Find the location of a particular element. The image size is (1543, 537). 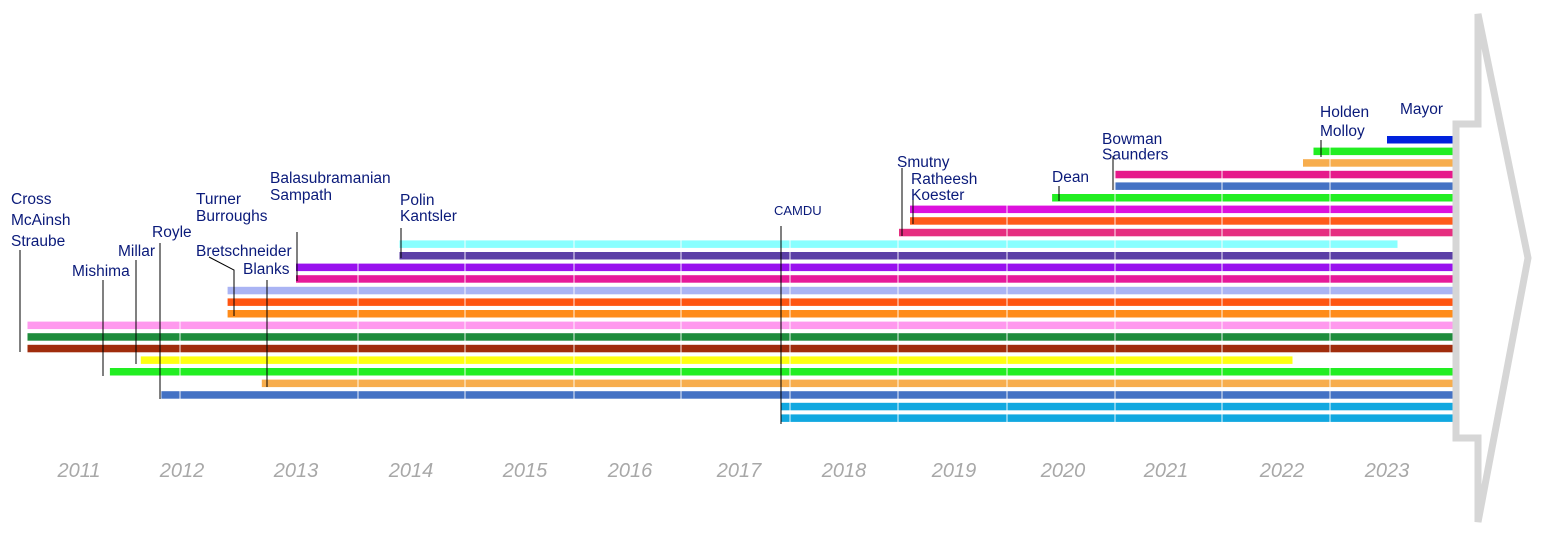

series-name-label: Mayor is located at coordinates (1421, 109).